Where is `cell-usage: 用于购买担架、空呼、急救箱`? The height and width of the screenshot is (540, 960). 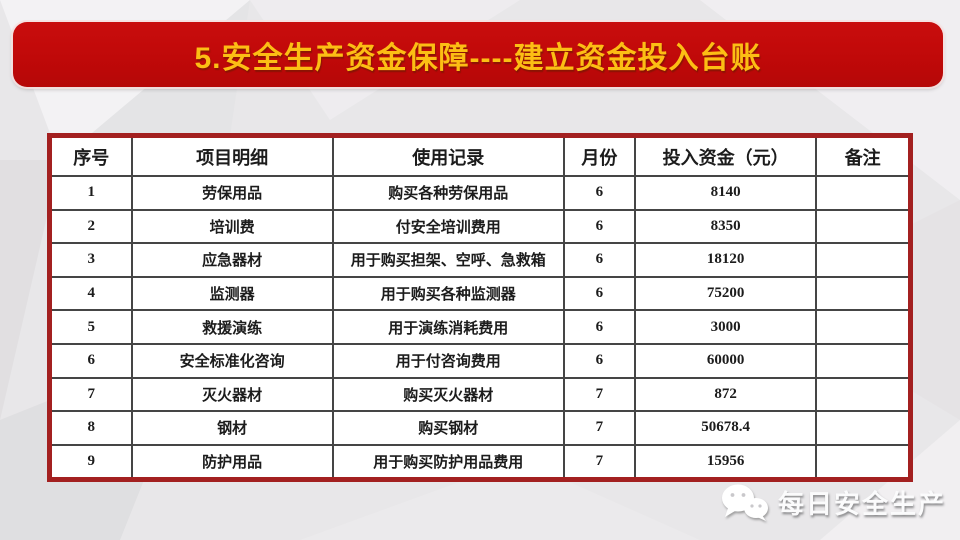
cell-usage: 用于购买担架、空呼、急救箱 is located at coordinates (448, 260).